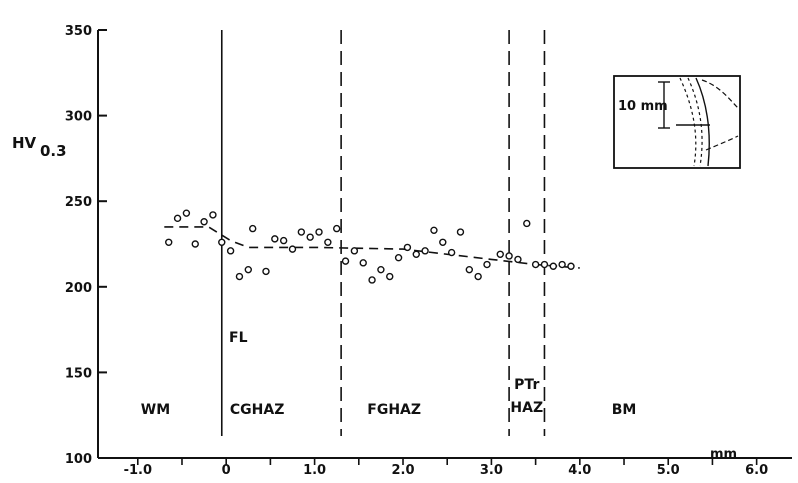 The width and height of the screenshot is (798, 483). What do you see at coordinates (624, 410) in the screenshot?
I see `zone-label: BM` at bounding box center [624, 410].